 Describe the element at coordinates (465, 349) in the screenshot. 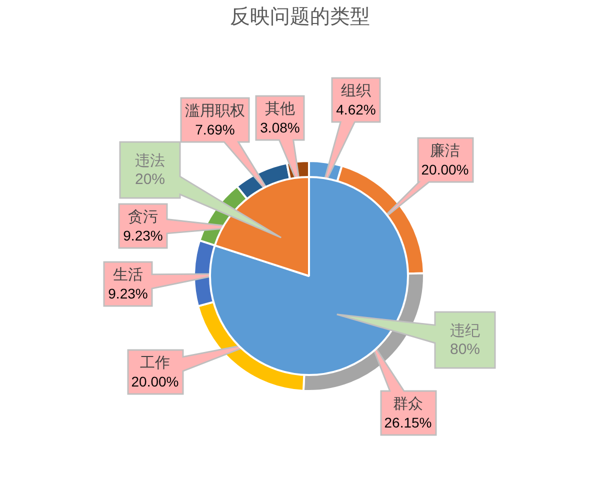

I see `data-label: 80%` at that location.